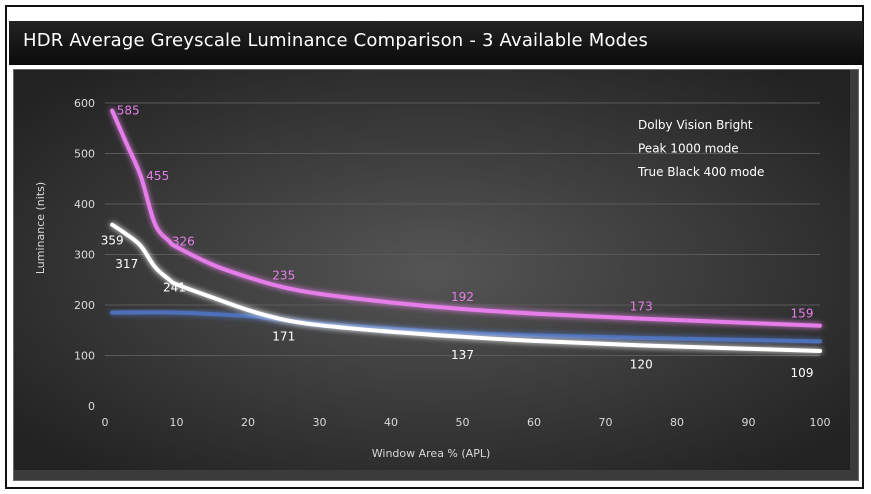 The height and width of the screenshot is (494, 871). Describe the element at coordinates (84, 204) in the screenshot. I see `y-tick-label: 400` at that location.